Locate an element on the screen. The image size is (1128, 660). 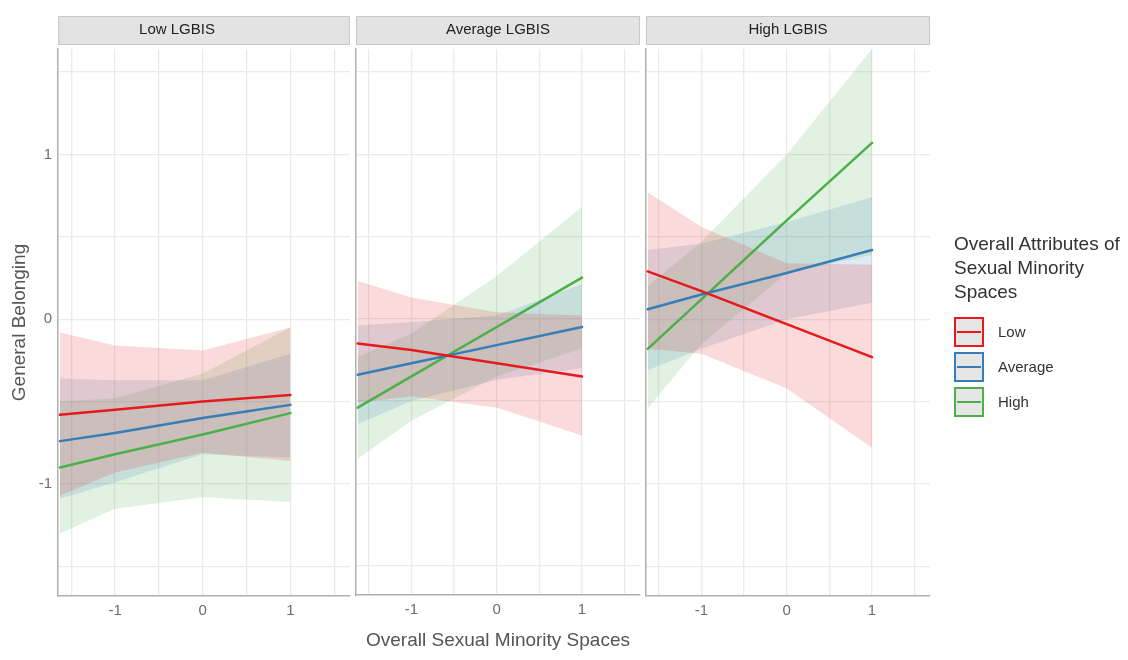
y-tick-label: 0 is located at coordinates (48, 318).